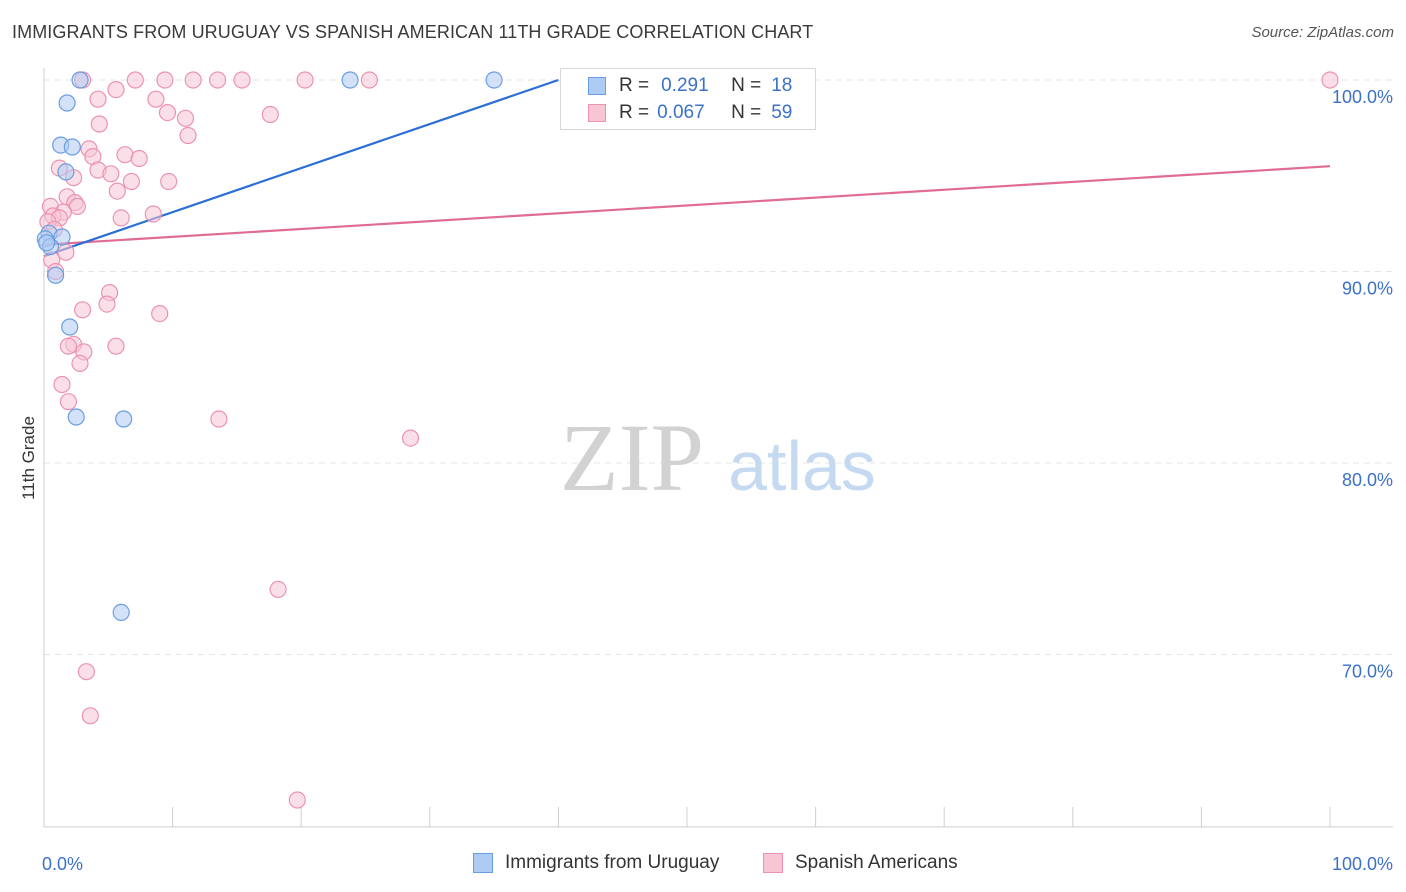 The height and width of the screenshot is (892, 1406). What do you see at coordinates (718, 457) in the screenshot?
I see `watermark: ZIP atlas` at bounding box center [718, 457].